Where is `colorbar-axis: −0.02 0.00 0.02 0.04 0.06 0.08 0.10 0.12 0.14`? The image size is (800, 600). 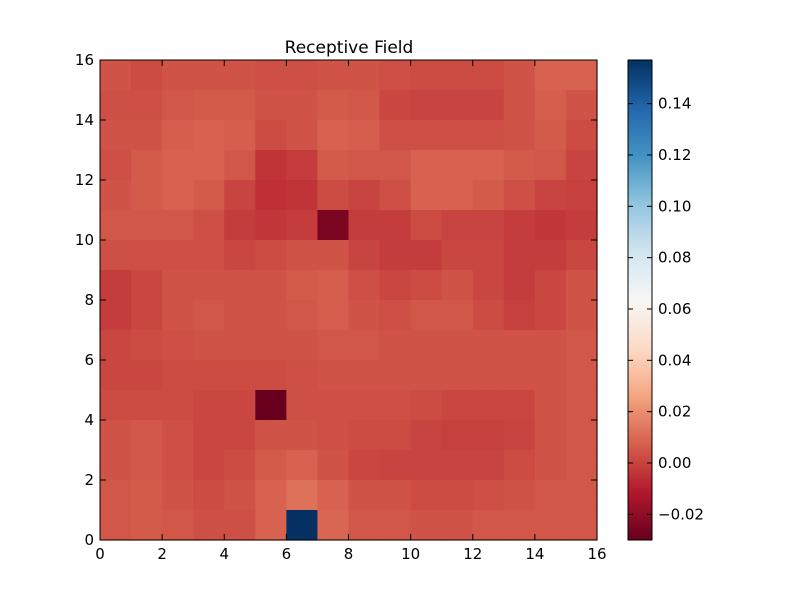
colorbar-axis: −0.02 0.00 0.02 0.04 0.06 0.08 0.10 0.12 0.14 is located at coordinates (666, 309).